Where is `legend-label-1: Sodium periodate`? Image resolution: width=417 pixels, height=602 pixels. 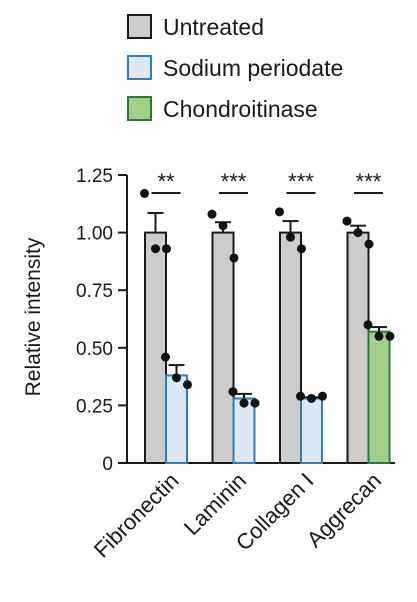
legend-label-1: Sodium periodate is located at coordinates (253, 68).